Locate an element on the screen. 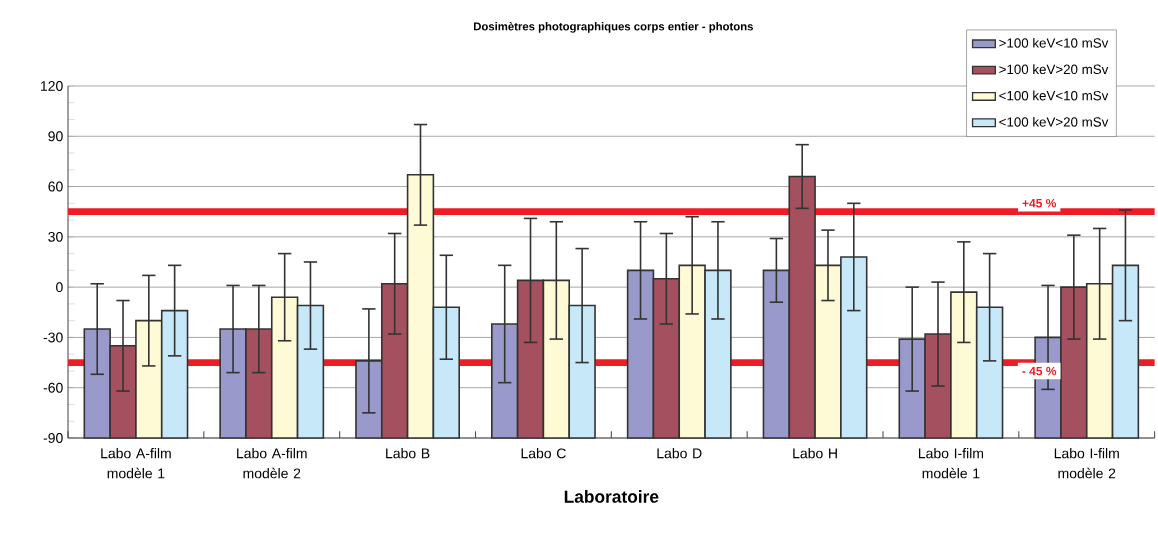 Image resolution: width=1158 pixels, height=548 pixels. legend-label: >100 keV<10 mSv is located at coordinates (1054, 42).